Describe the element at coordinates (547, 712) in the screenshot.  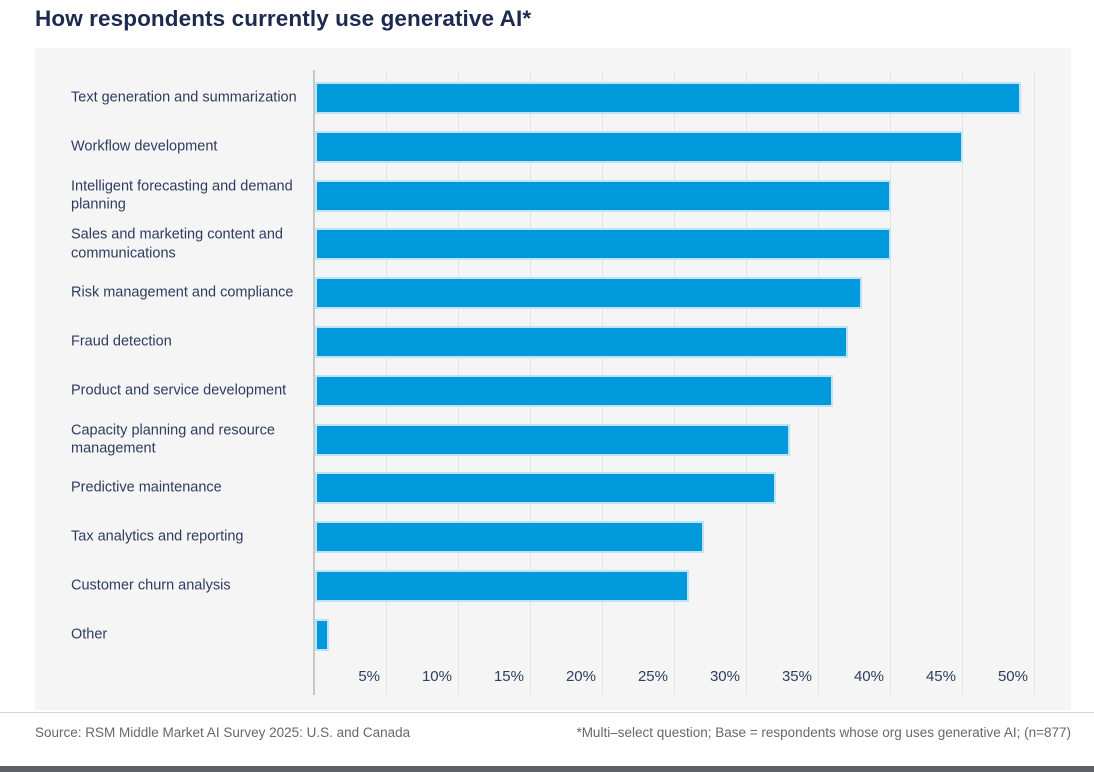
I see `footer-divider` at that location.